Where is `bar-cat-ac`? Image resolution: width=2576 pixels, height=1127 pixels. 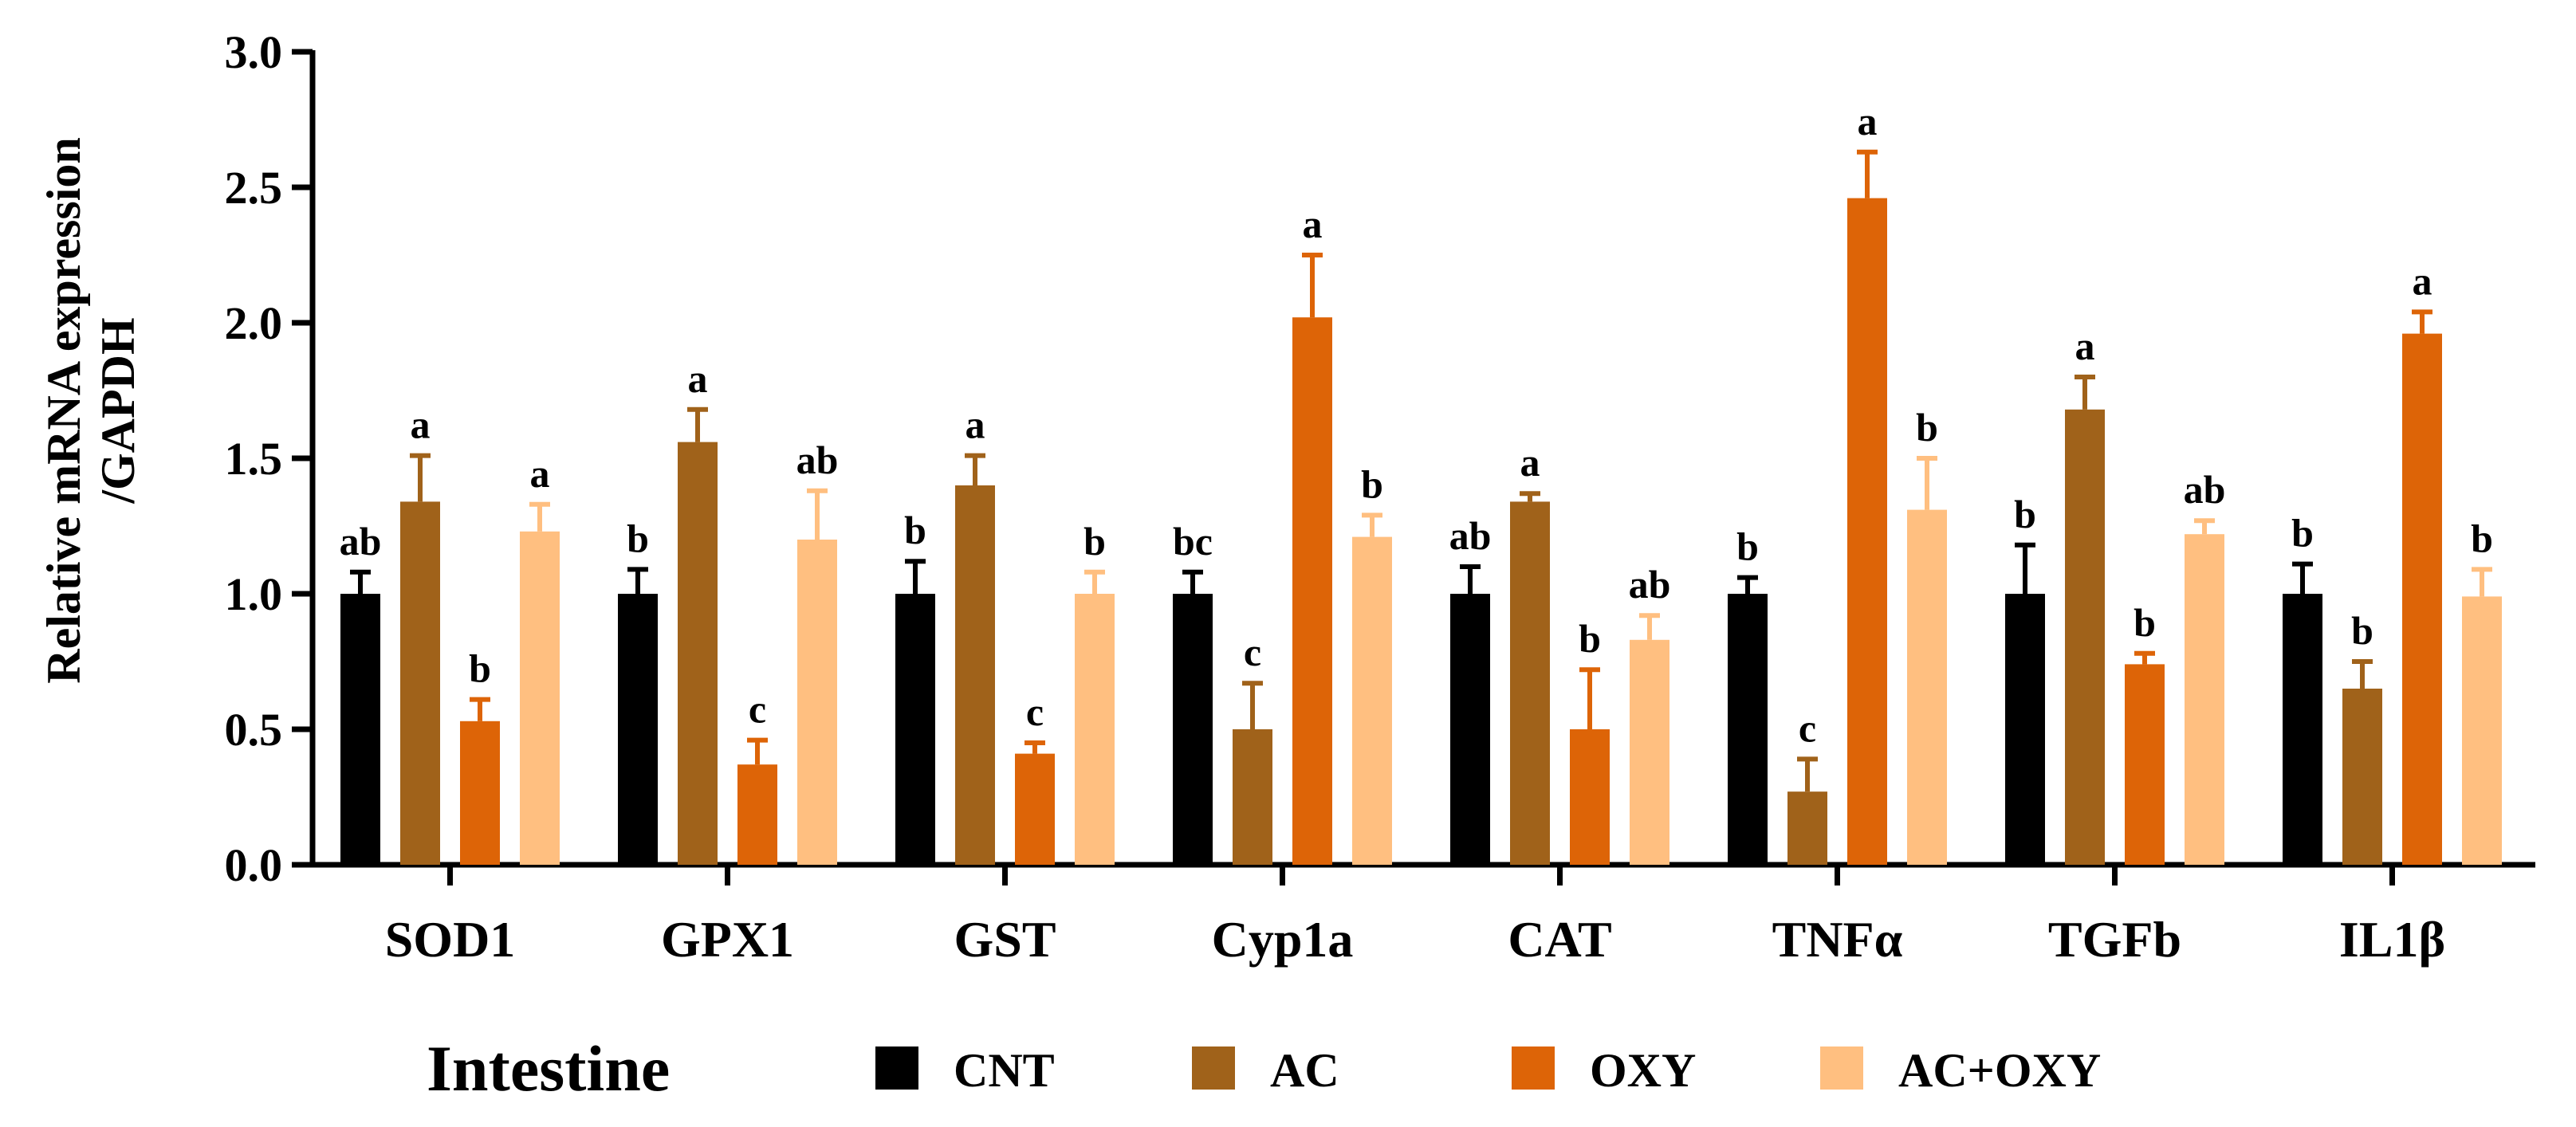
bar-cat-ac is located at coordinates (1530, 683).